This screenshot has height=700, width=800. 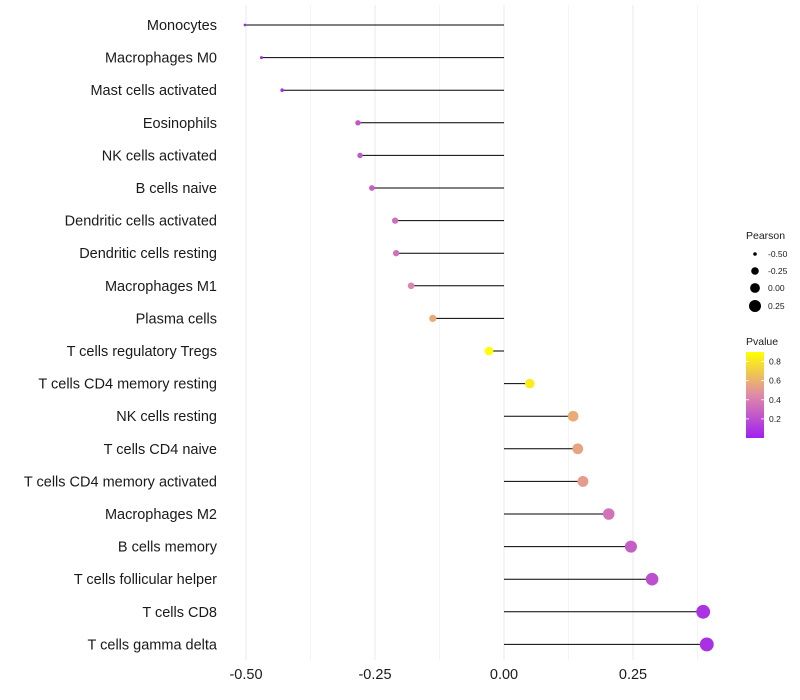 I want to click on y-tick-label: Plasma cells, so click(x=176, y=319).